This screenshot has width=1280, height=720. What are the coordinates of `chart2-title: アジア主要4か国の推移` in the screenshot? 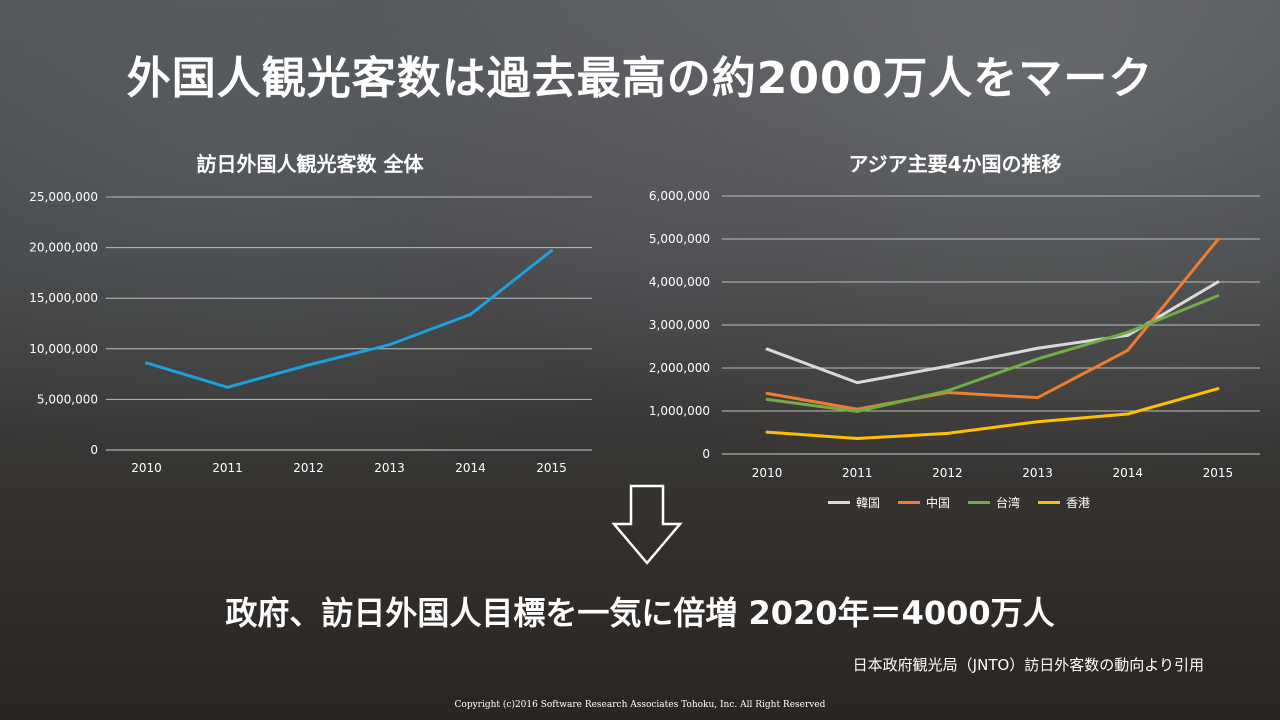 It's located at (955, 164).